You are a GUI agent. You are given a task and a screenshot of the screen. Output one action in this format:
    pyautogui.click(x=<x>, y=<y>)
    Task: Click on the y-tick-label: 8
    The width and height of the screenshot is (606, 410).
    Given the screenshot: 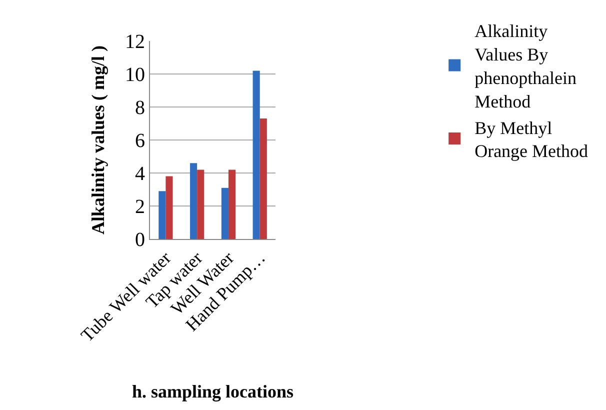 What is the action you would take?
    pyautogui.click(x=140, y=108)
    